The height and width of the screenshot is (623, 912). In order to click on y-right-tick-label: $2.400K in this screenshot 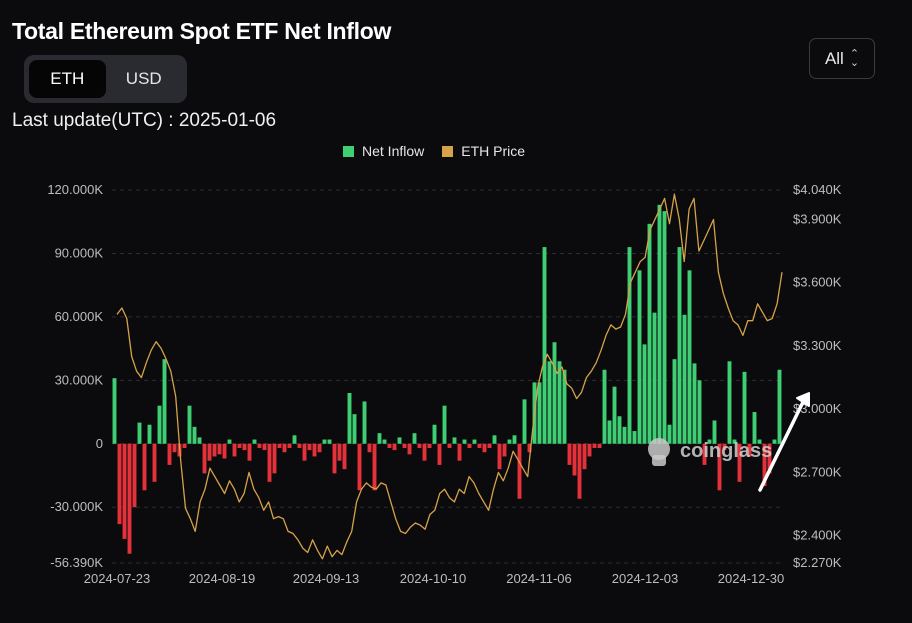, I will do `click(817, 535)`.